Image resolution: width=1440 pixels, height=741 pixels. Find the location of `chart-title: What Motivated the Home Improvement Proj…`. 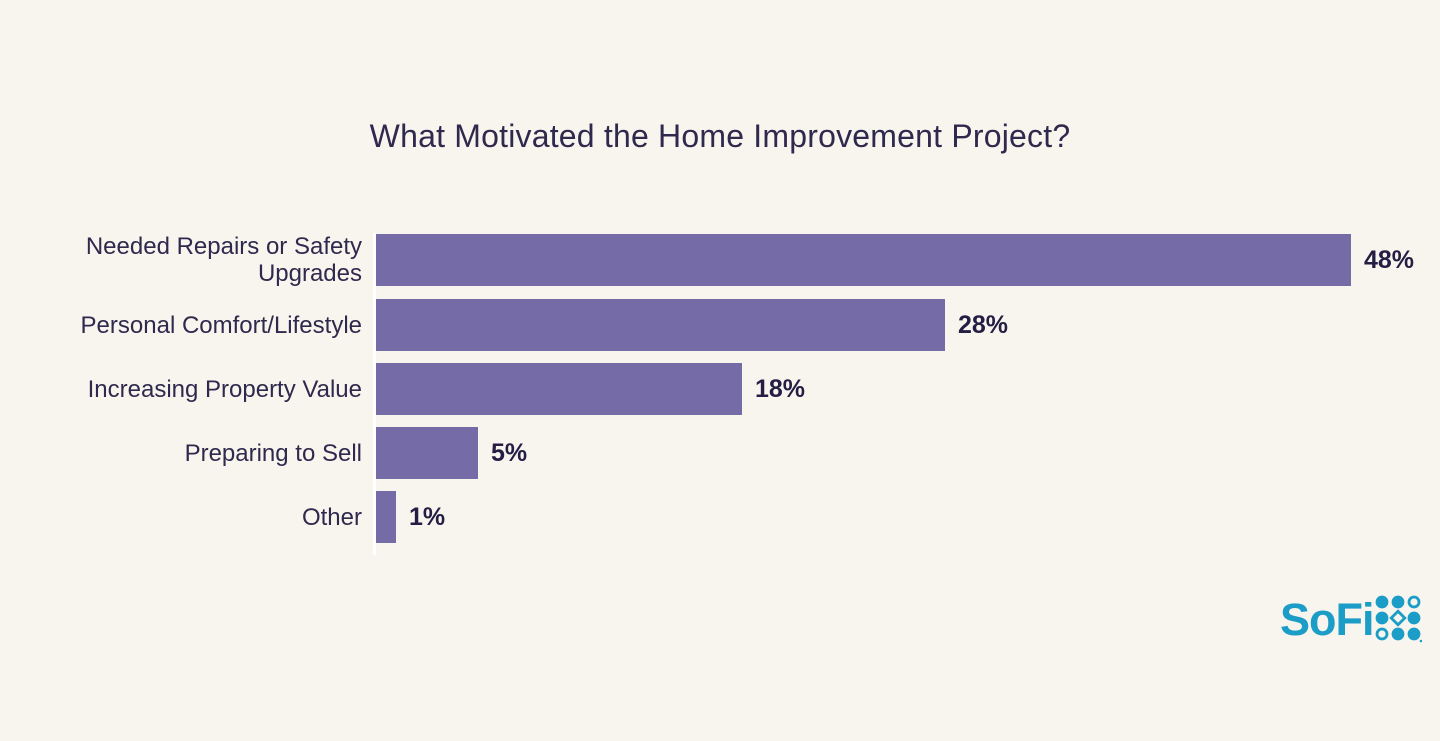

chart-title: What Motivated the Home Improvement Proj… is located at coordinates (720, 136).